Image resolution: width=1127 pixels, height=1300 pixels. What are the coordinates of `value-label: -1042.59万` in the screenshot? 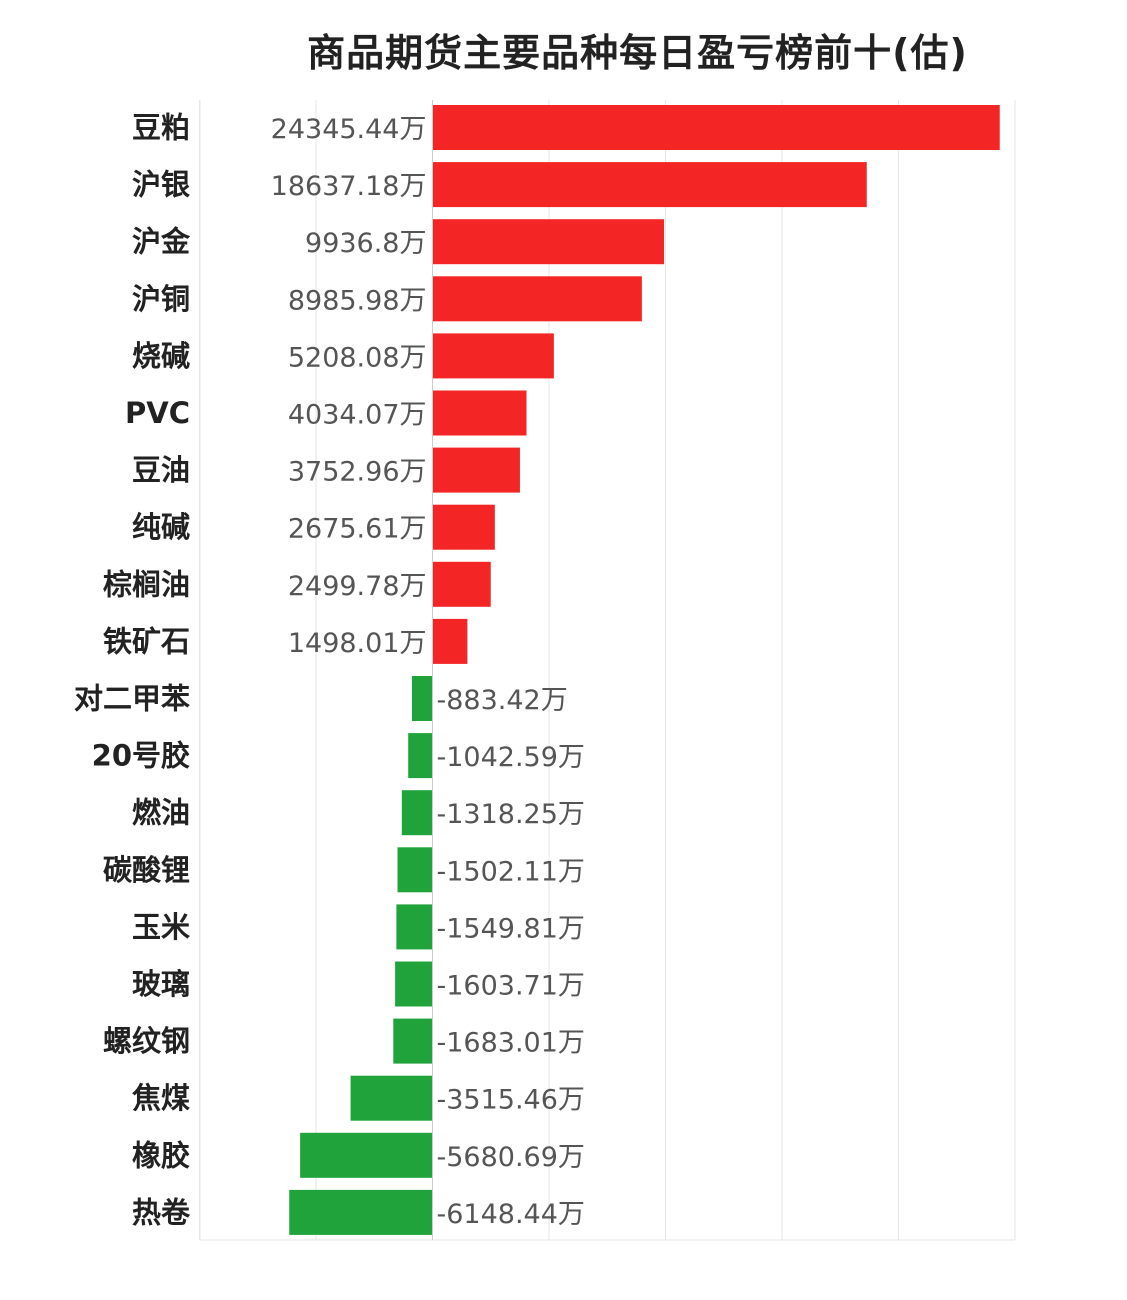 It's located at (511, 757).